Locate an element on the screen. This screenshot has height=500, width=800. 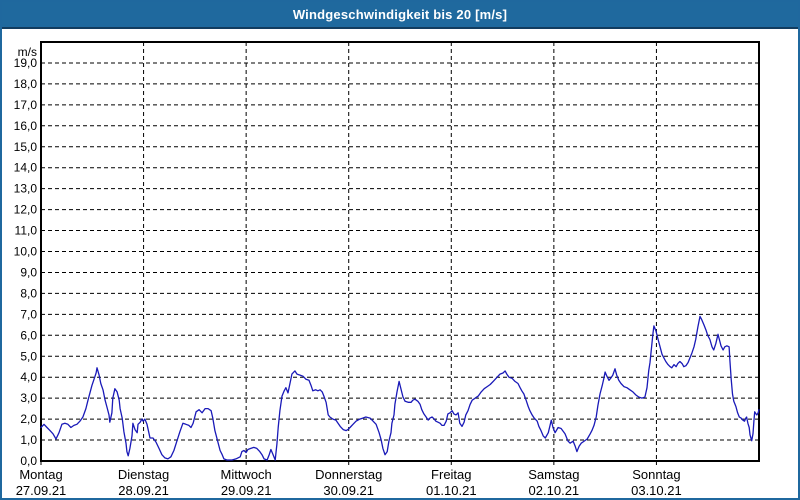
x-date-label: 27.09.21 is located at coordinates (41, 490).